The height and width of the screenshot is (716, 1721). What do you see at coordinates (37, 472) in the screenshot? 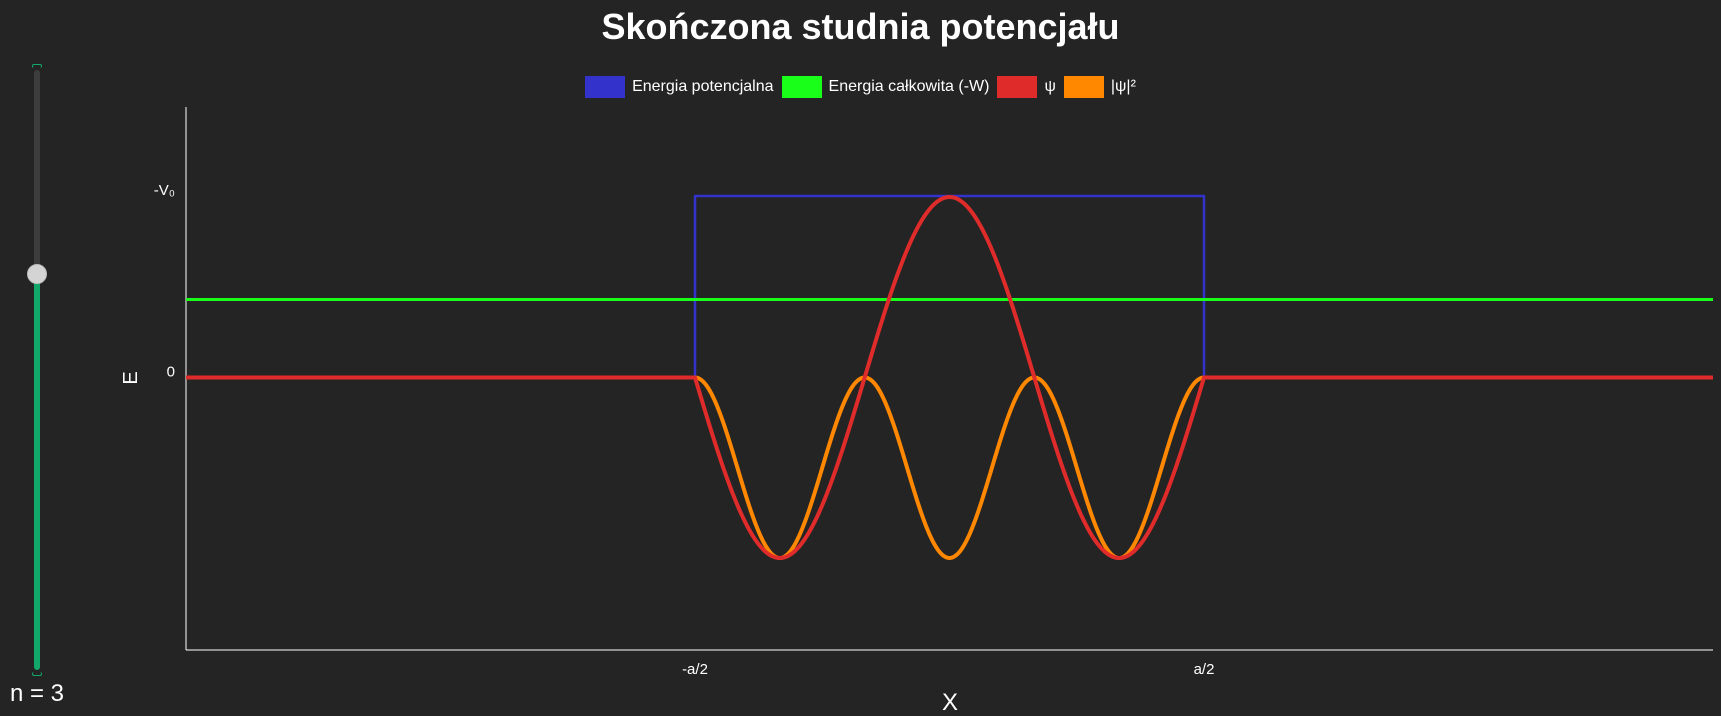
I see `slider-track-lower` at bounding box center [37, 472].